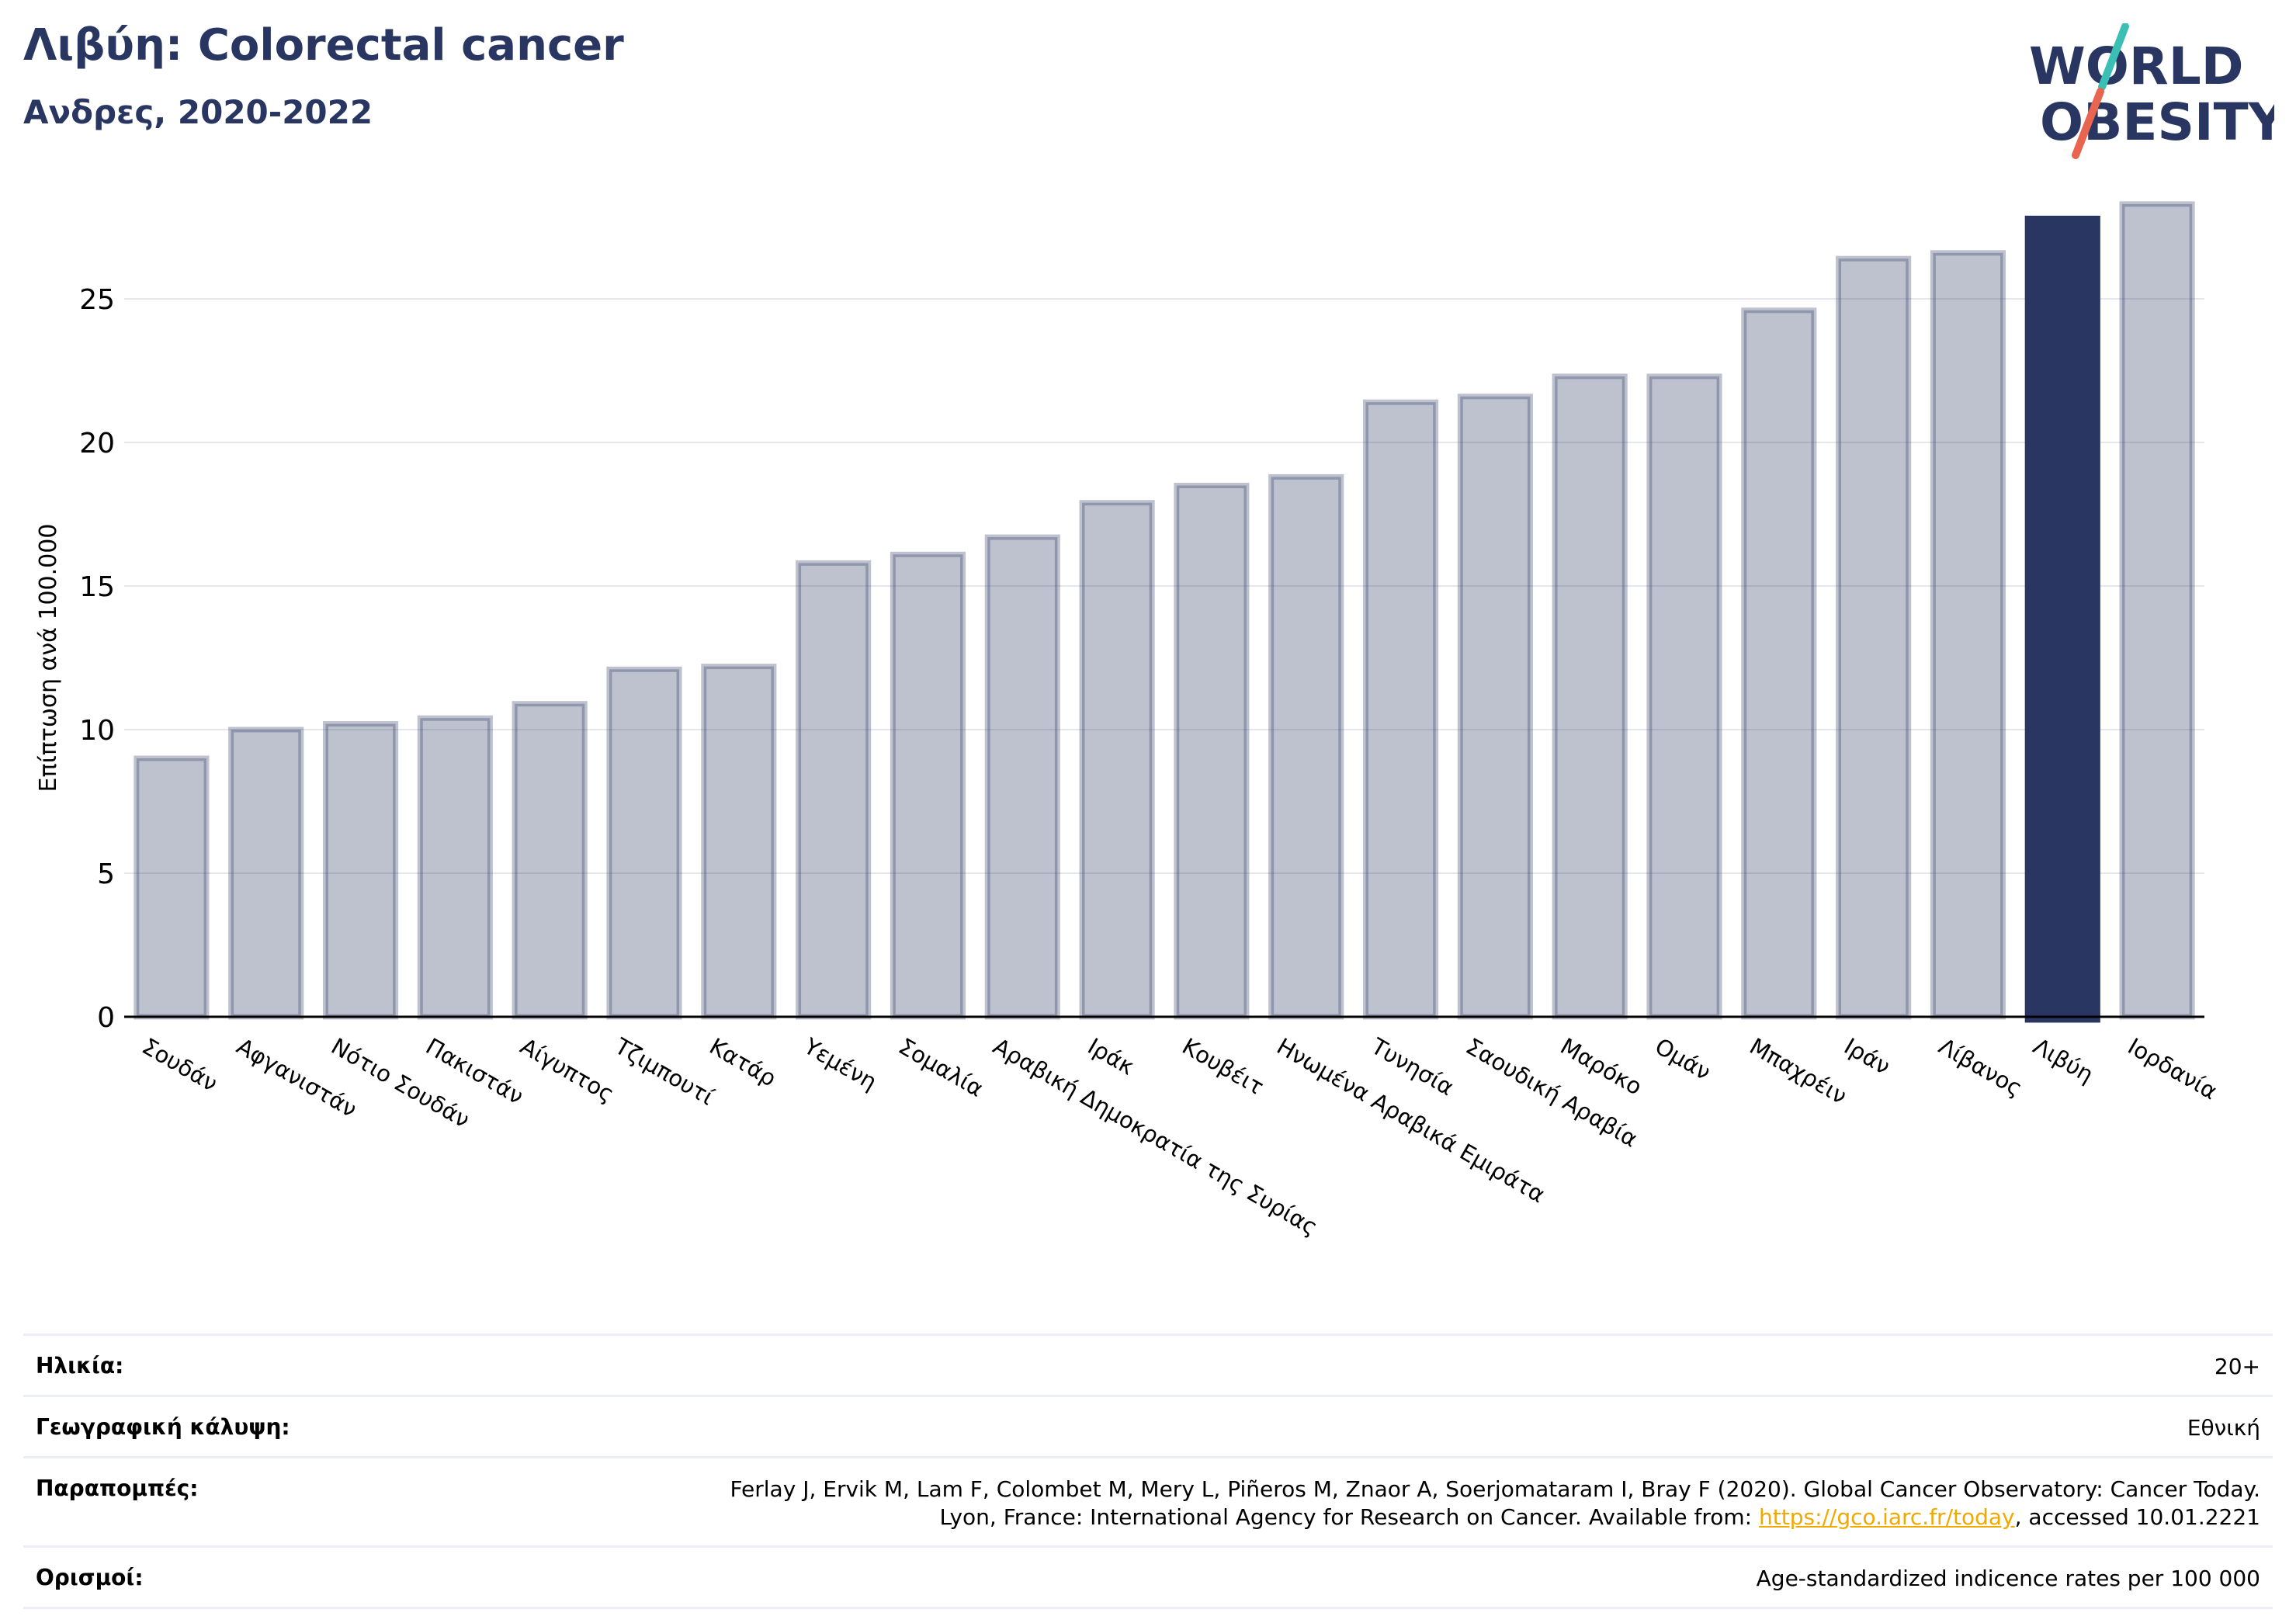 The width and height of the screenshot is (2296, 1623). I want to click on reference-link: https://gco.iarc.fr/today, so click(1887, 1517).